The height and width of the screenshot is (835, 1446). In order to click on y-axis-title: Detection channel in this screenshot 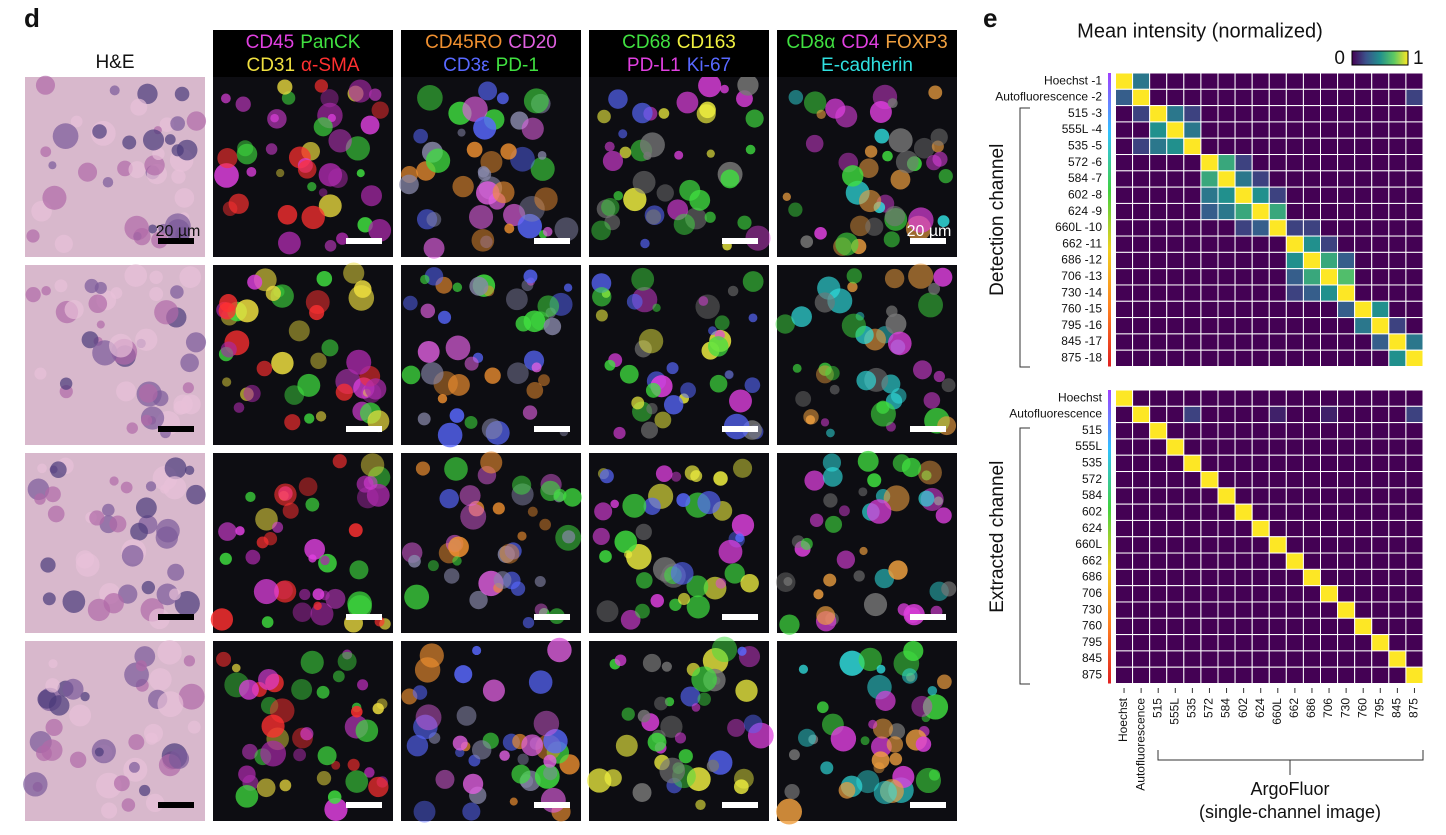, I will do `click(997, 220)`.